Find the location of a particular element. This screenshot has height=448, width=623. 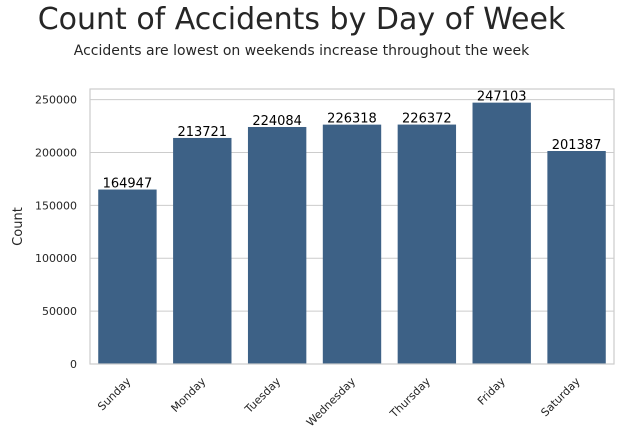

data-label-wednesday: 226318 is located at coordinates (352, 119).